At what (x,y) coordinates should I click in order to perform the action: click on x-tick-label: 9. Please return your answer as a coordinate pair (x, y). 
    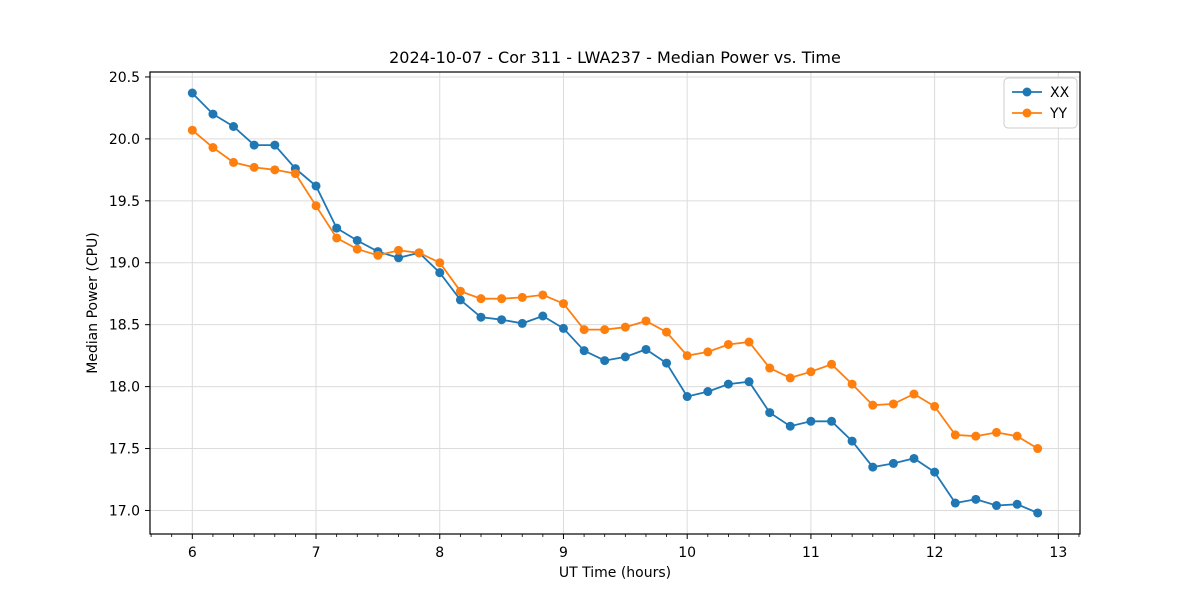
    Looking at the image, I should click on (563, 553).